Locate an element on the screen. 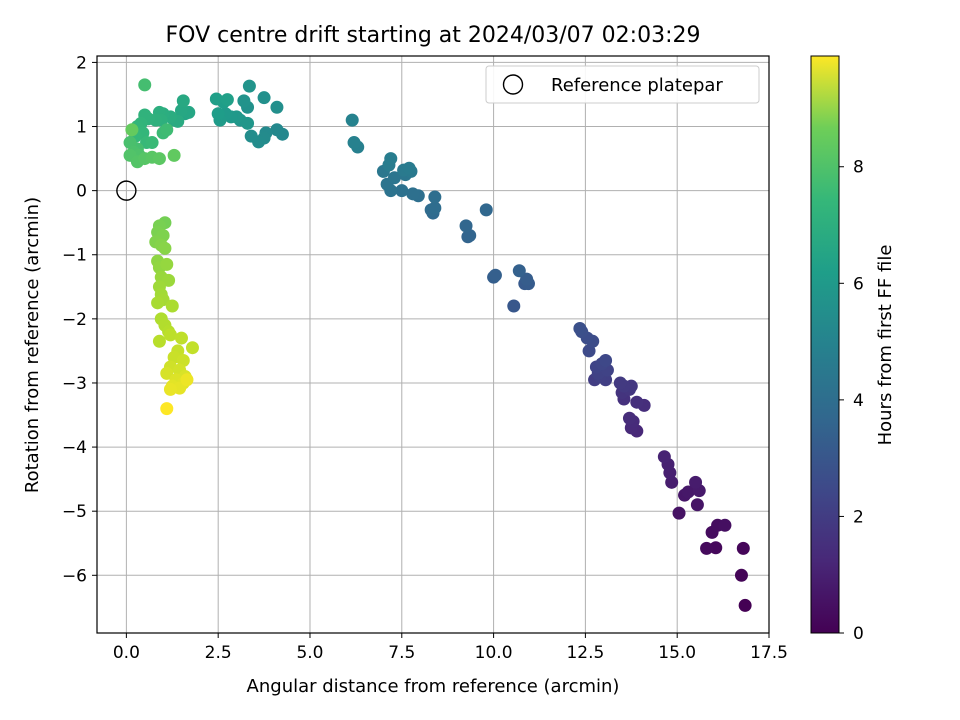  y-tick-label: −5 is located at coordinates (74, 512).